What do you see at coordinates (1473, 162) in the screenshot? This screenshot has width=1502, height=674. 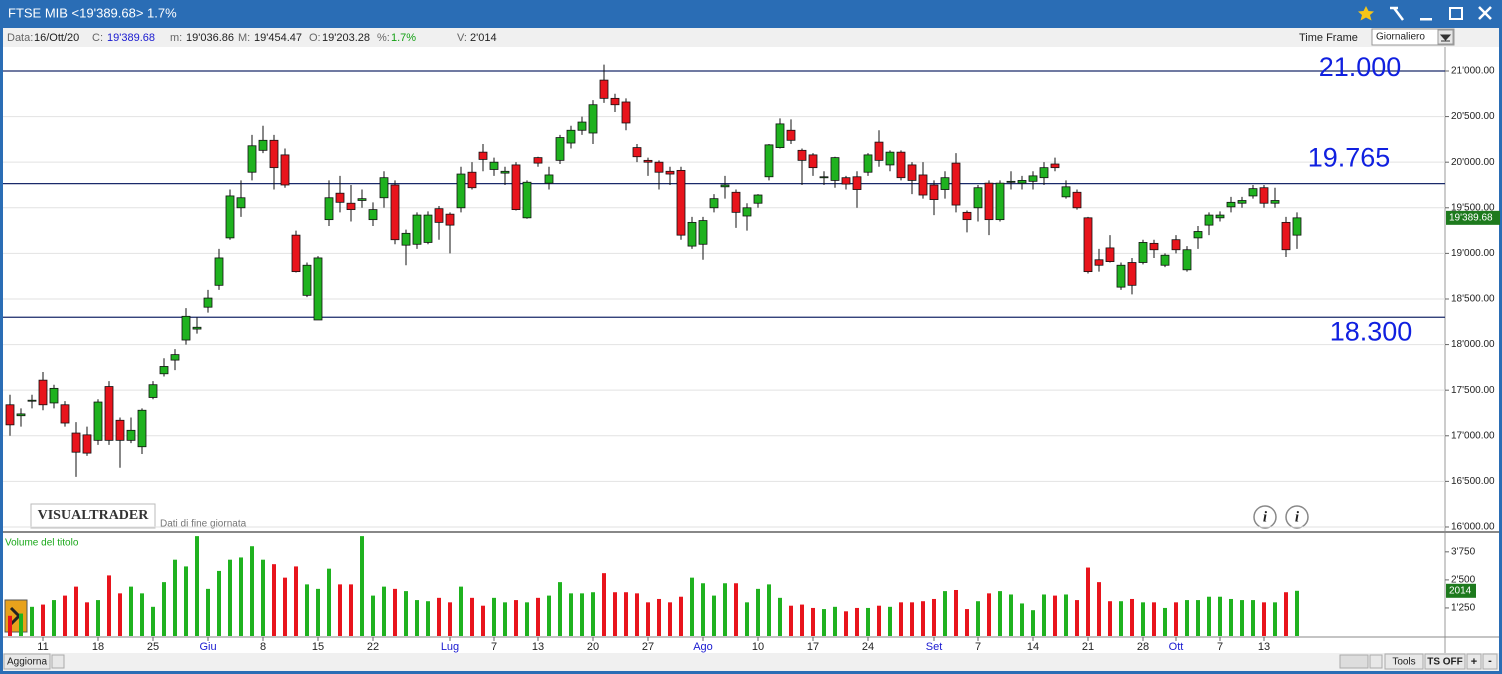 I see `y-tick-label: 20'000.00` at bounding box center [1473, 162].